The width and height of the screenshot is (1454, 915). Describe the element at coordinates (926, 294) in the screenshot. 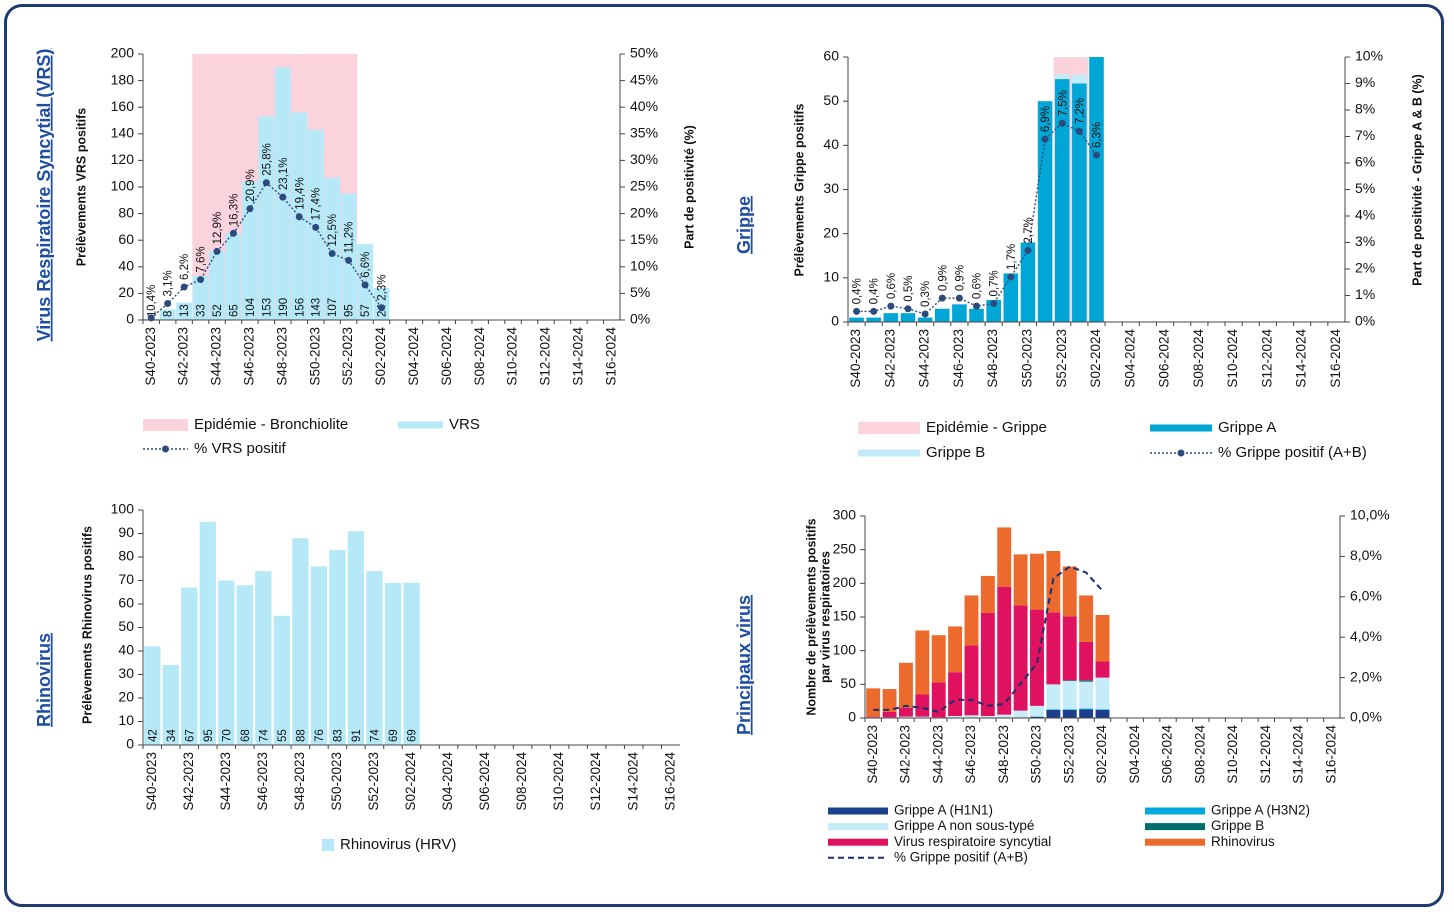

I see `value-label: 0,3%` at that location.